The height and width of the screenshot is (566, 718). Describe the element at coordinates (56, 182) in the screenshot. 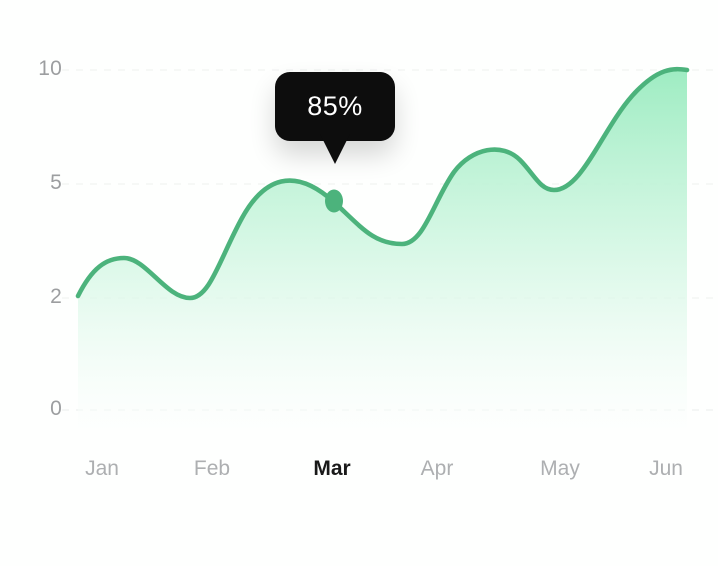

I see `y-axis-tick-label: 5` at that location.